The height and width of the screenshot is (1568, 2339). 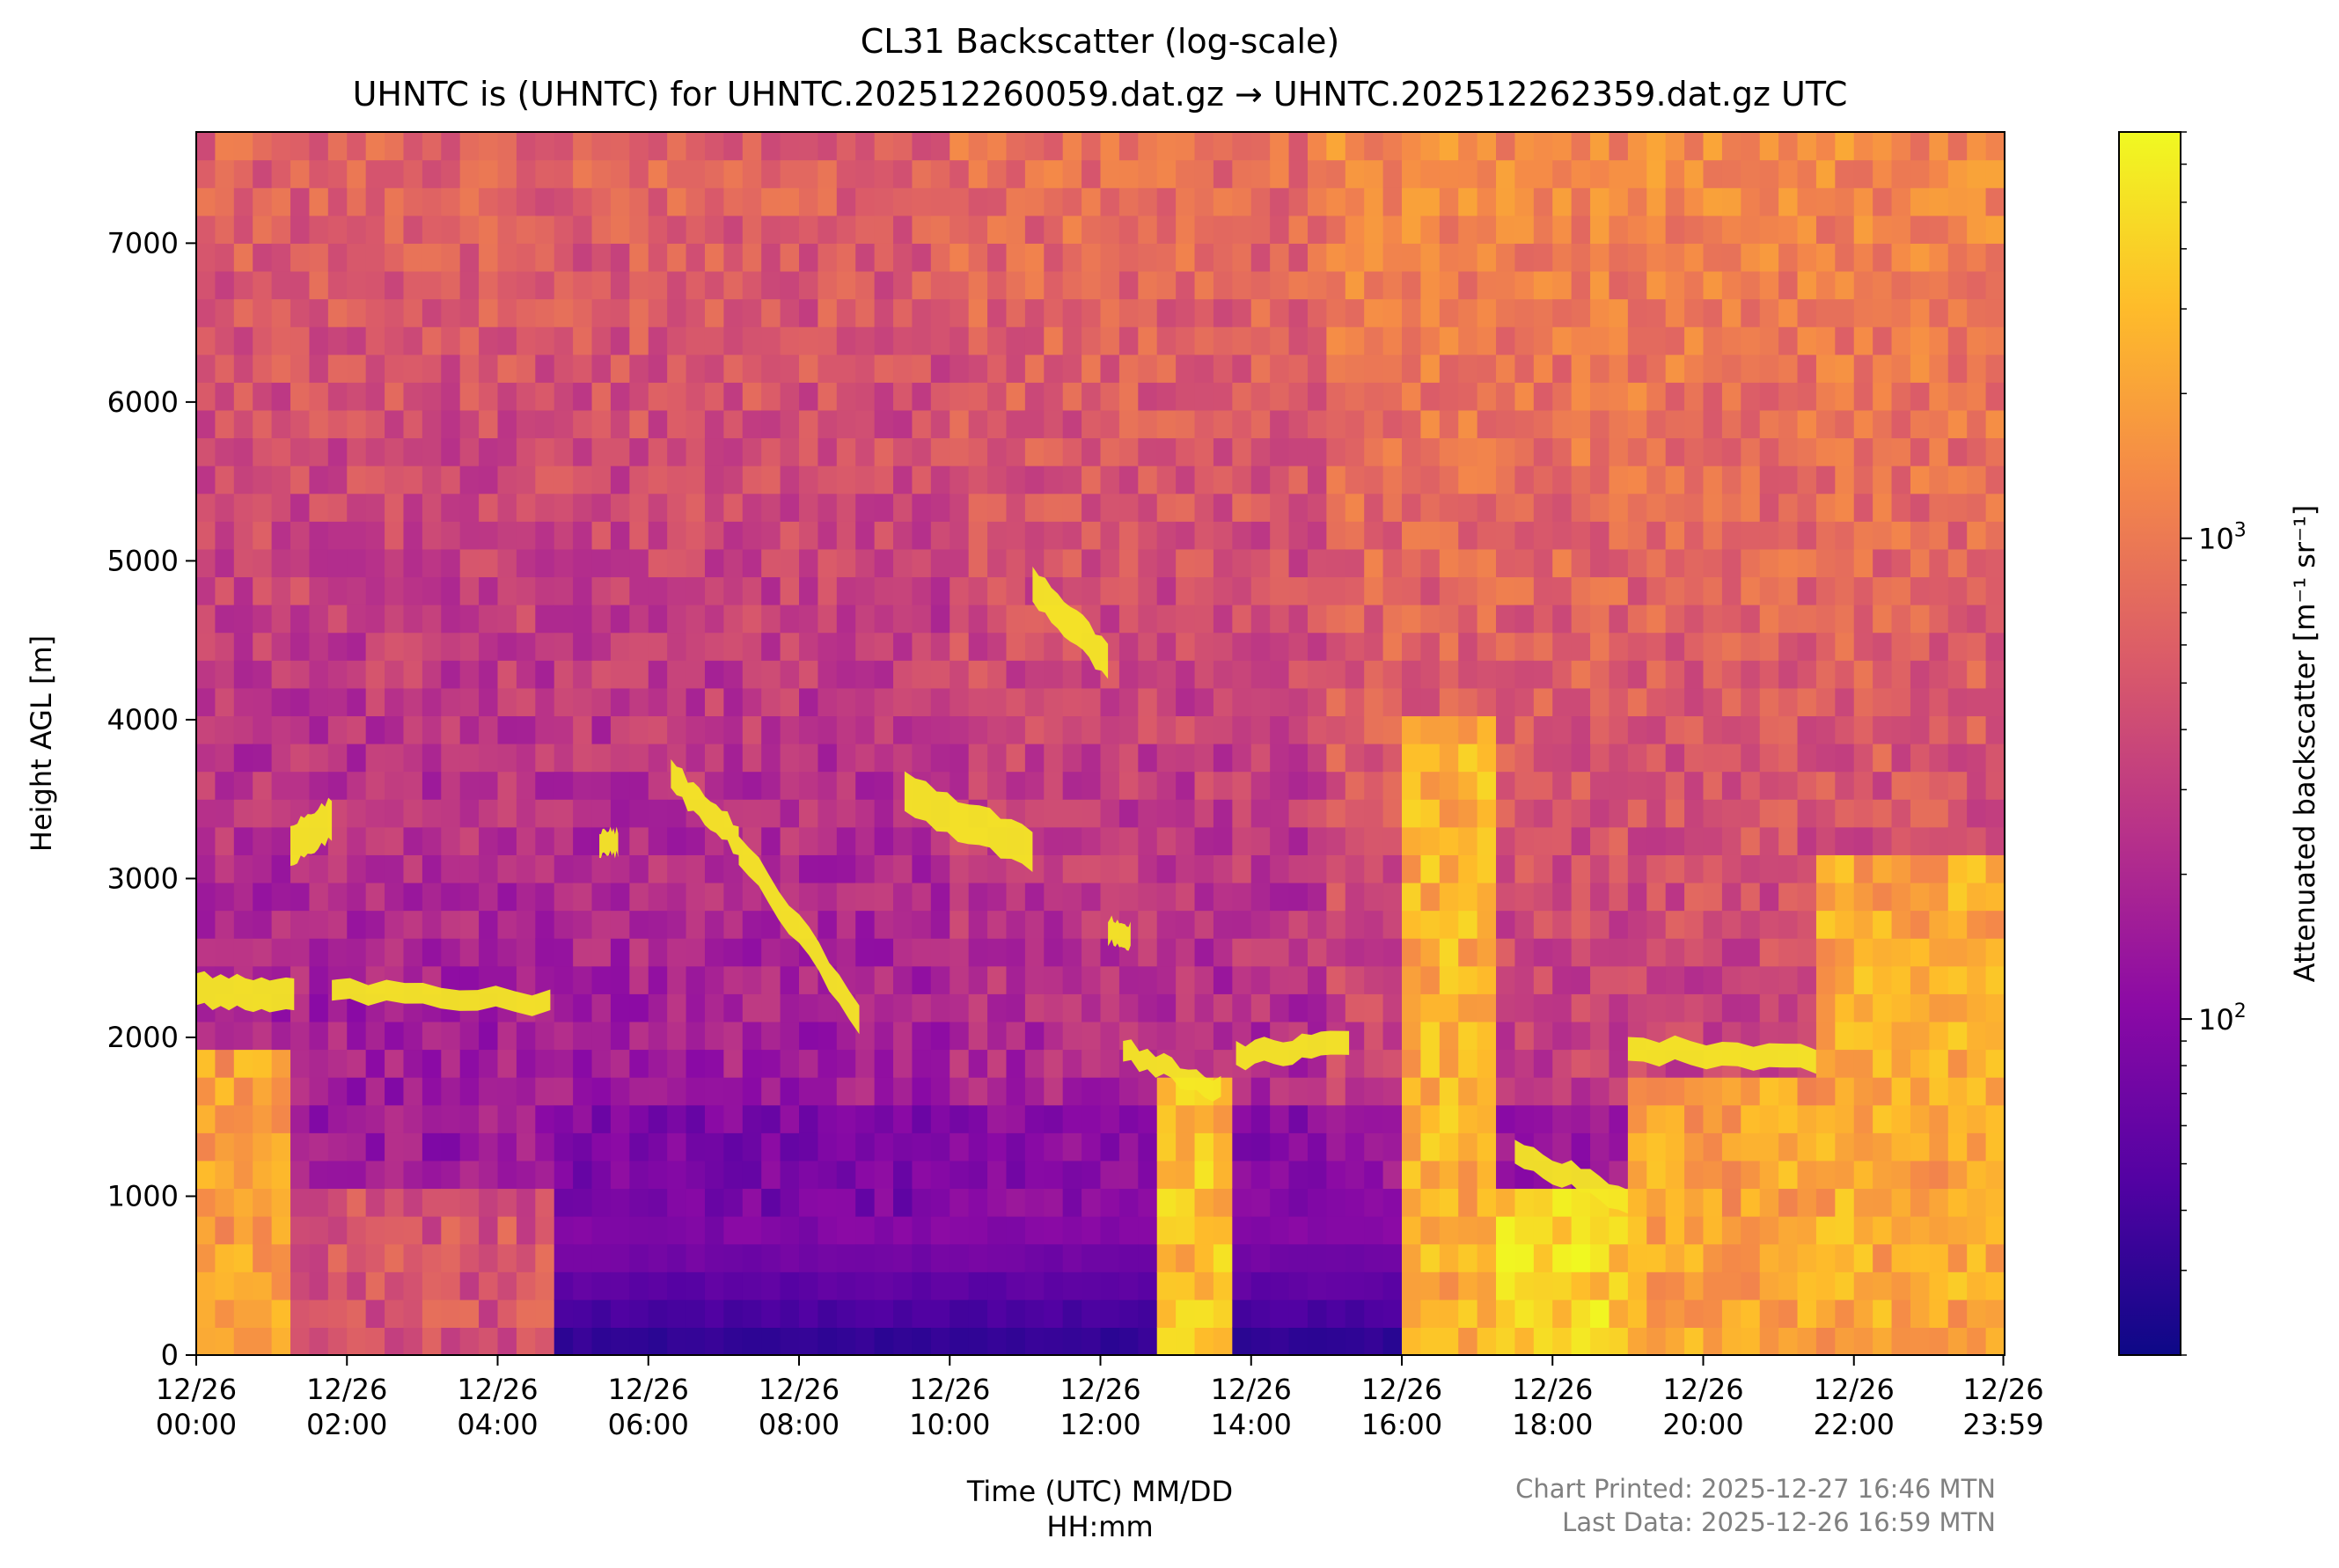 I want to click on x-tick-date: 12/26, so click(x=648, y=1389).